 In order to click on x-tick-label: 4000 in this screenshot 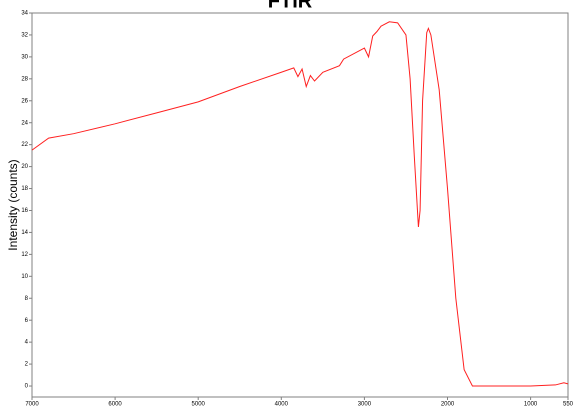, I will do `click(282, 405)`.